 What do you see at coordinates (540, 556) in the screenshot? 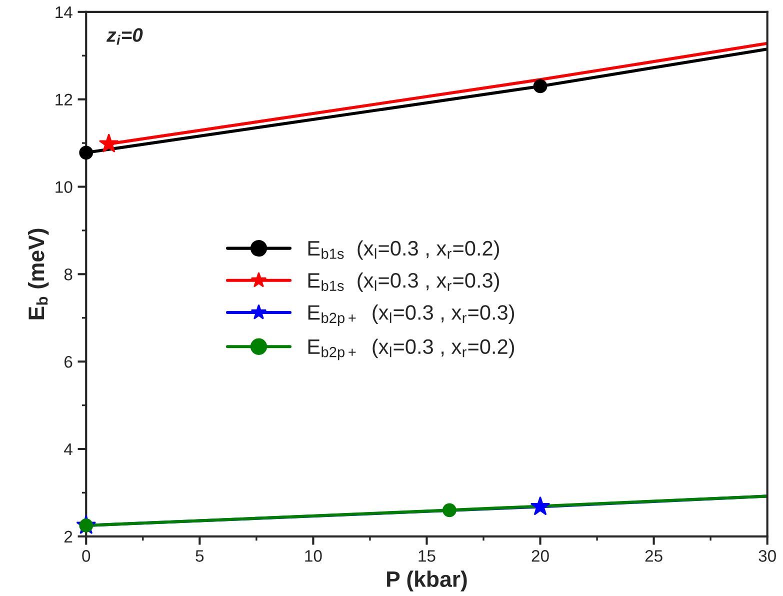
I see `x-tick-label: 20` at bounding box center [540, 556].